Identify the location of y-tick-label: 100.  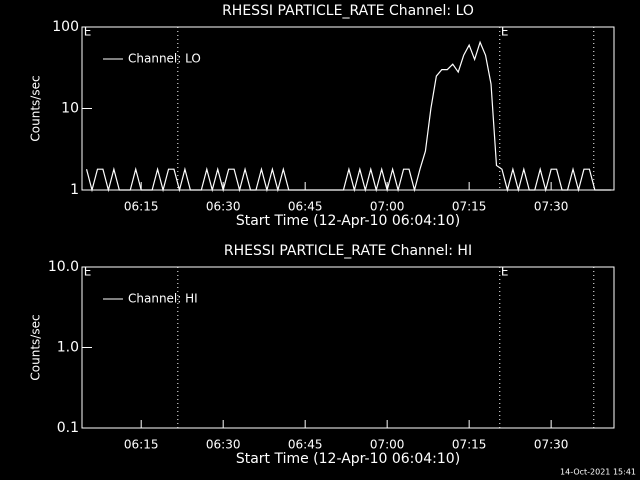
(65, 27).